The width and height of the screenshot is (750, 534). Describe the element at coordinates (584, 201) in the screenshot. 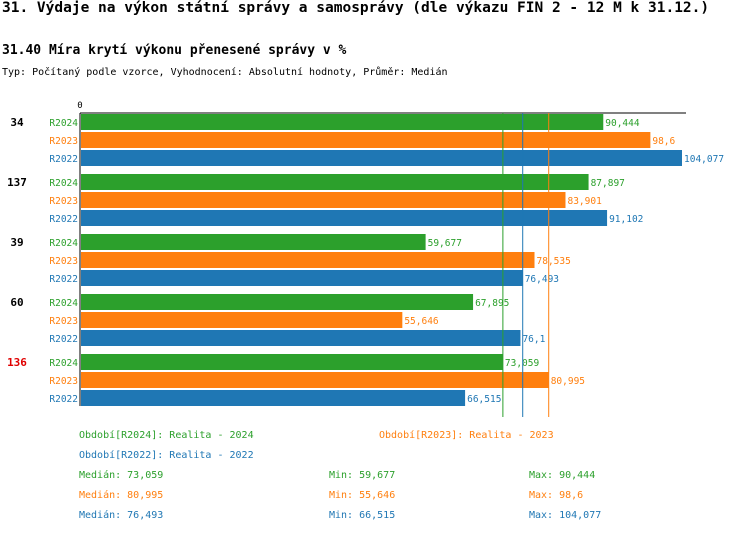

I see `bar-value-label: 83,901` at that location.